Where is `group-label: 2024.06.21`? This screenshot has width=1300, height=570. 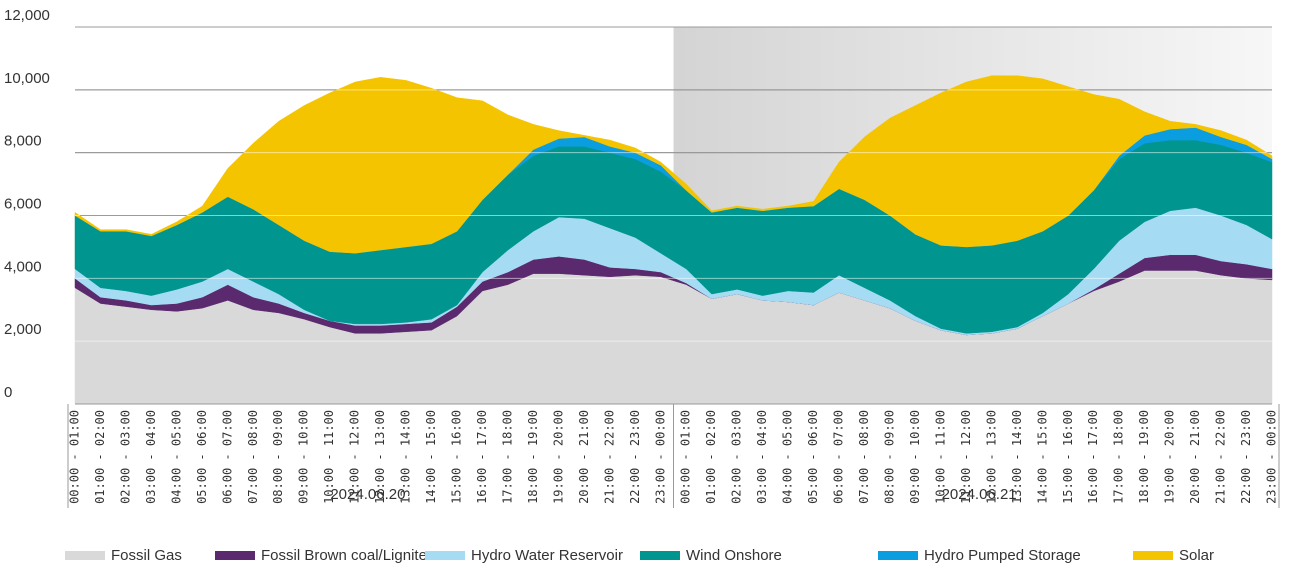
group-label: 2024.06.21 is located at coordinates (979, 494).